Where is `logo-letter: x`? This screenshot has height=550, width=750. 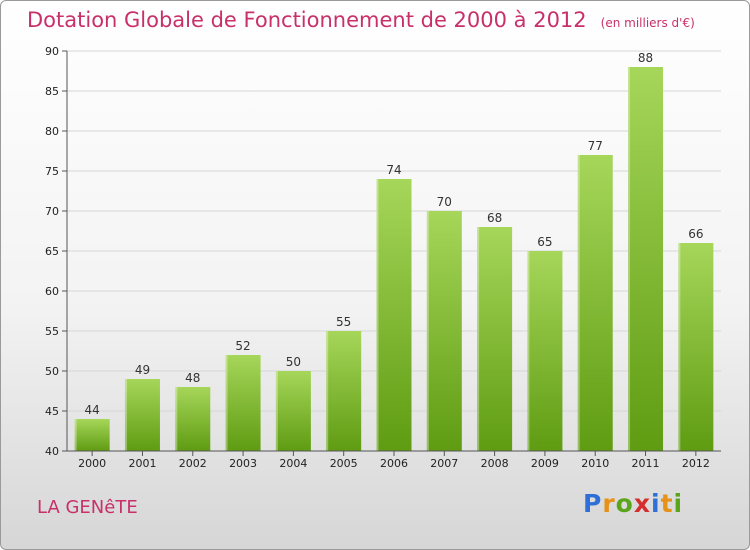 logo-letter: x is located at coordinates (642, 503).